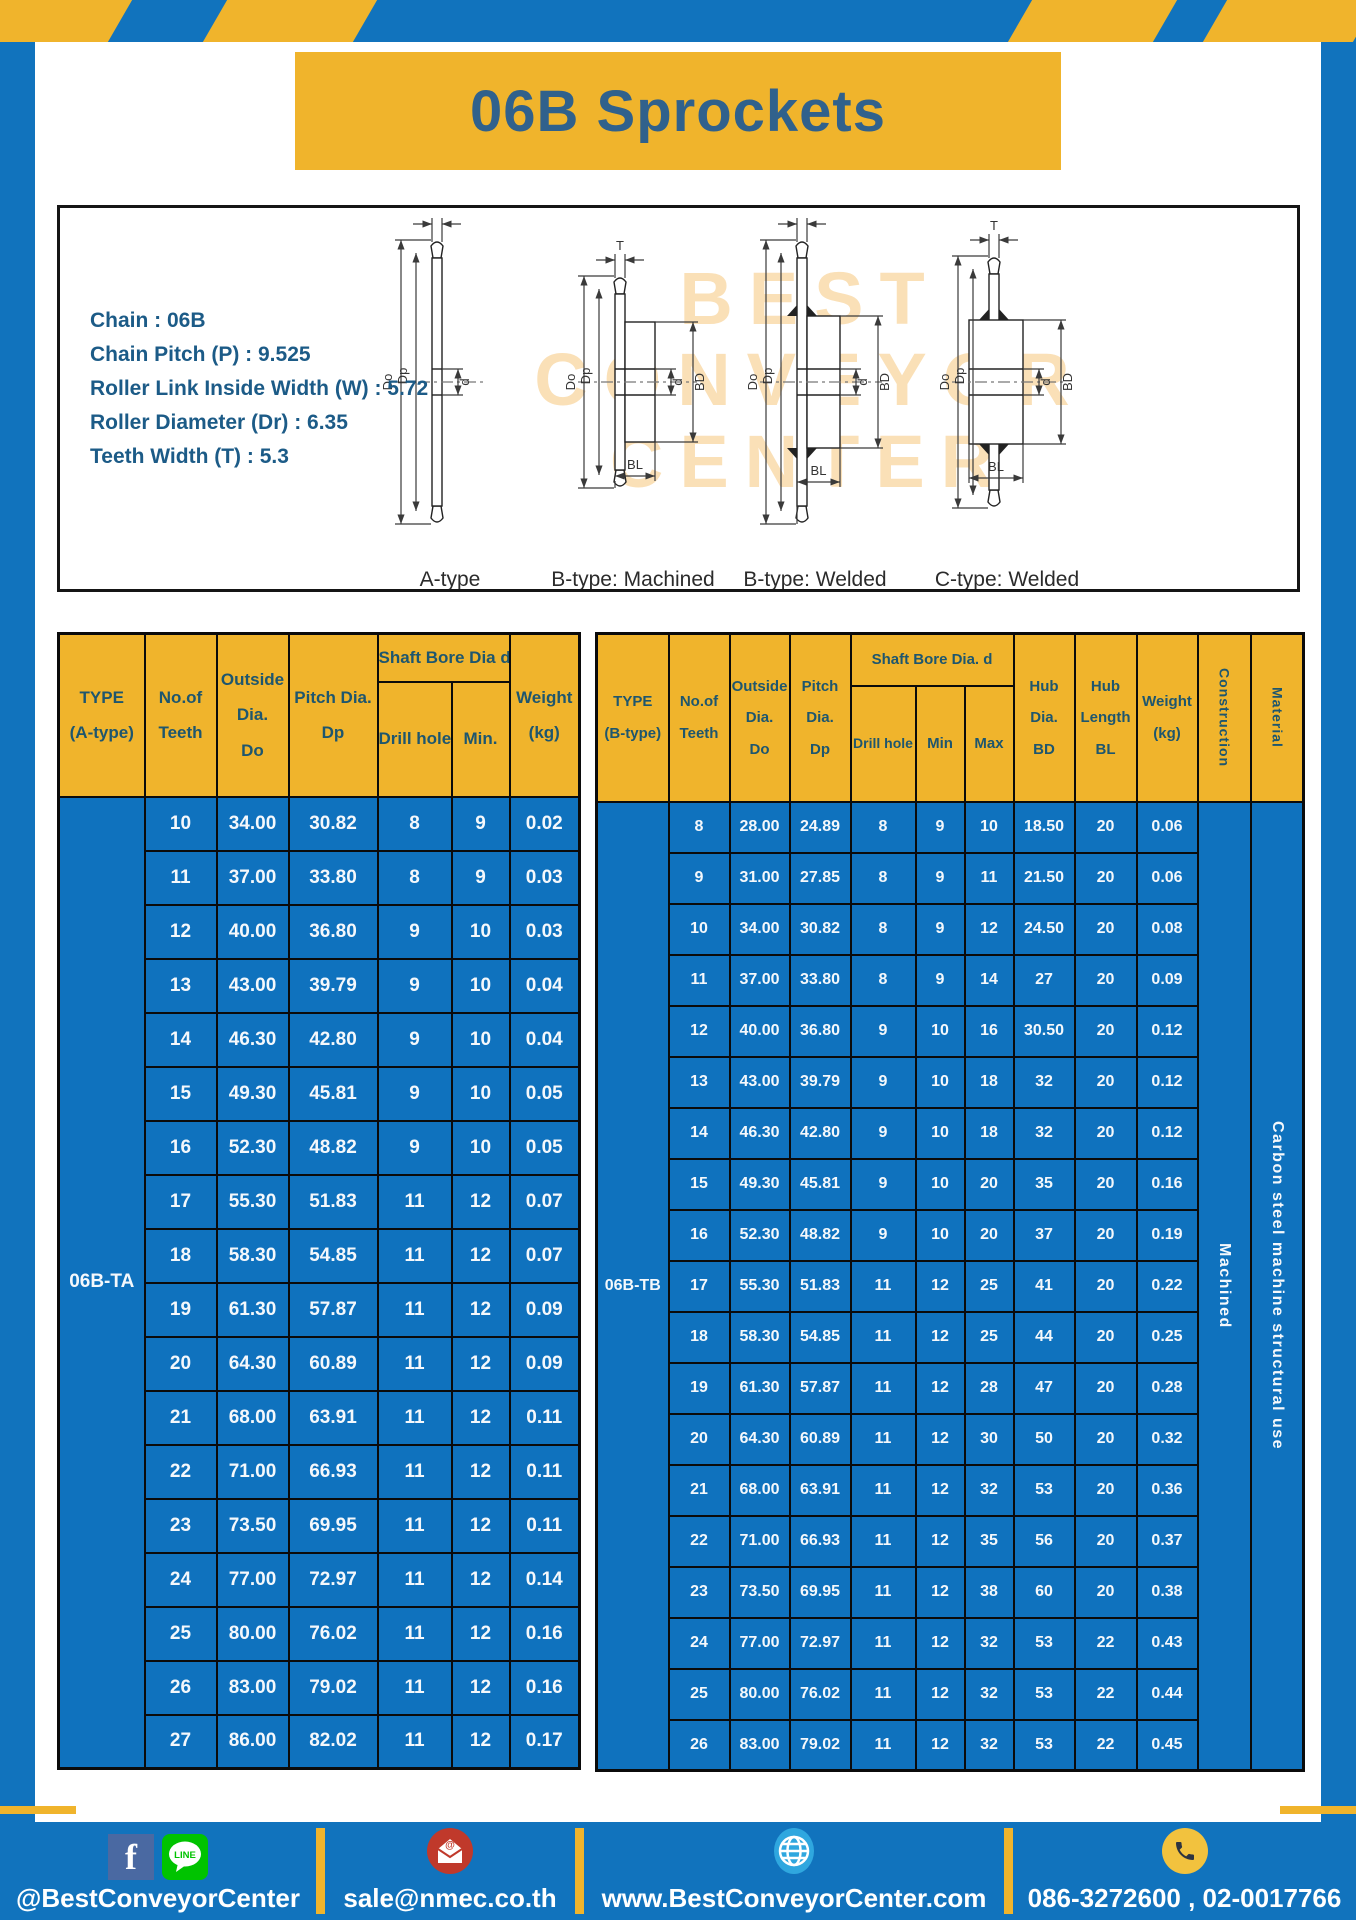 The image size is (1356, 1920). What do you see at coordinates (544, 1579) in the screenshot?
I see `table-cell: 0.14` at bounding box center [544, 1579].